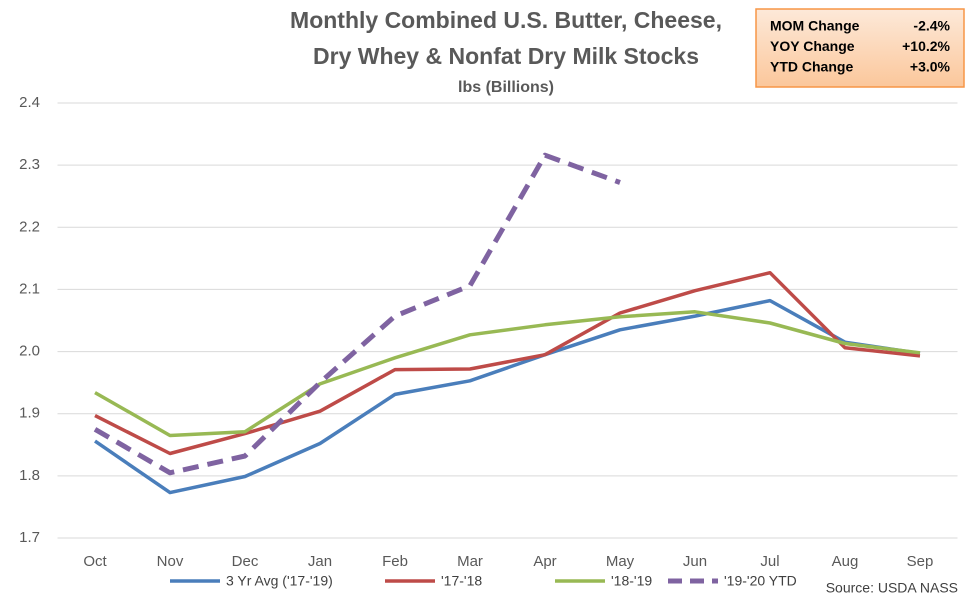  I want to click on y-tick-label: 2.0, so click(29, 351).